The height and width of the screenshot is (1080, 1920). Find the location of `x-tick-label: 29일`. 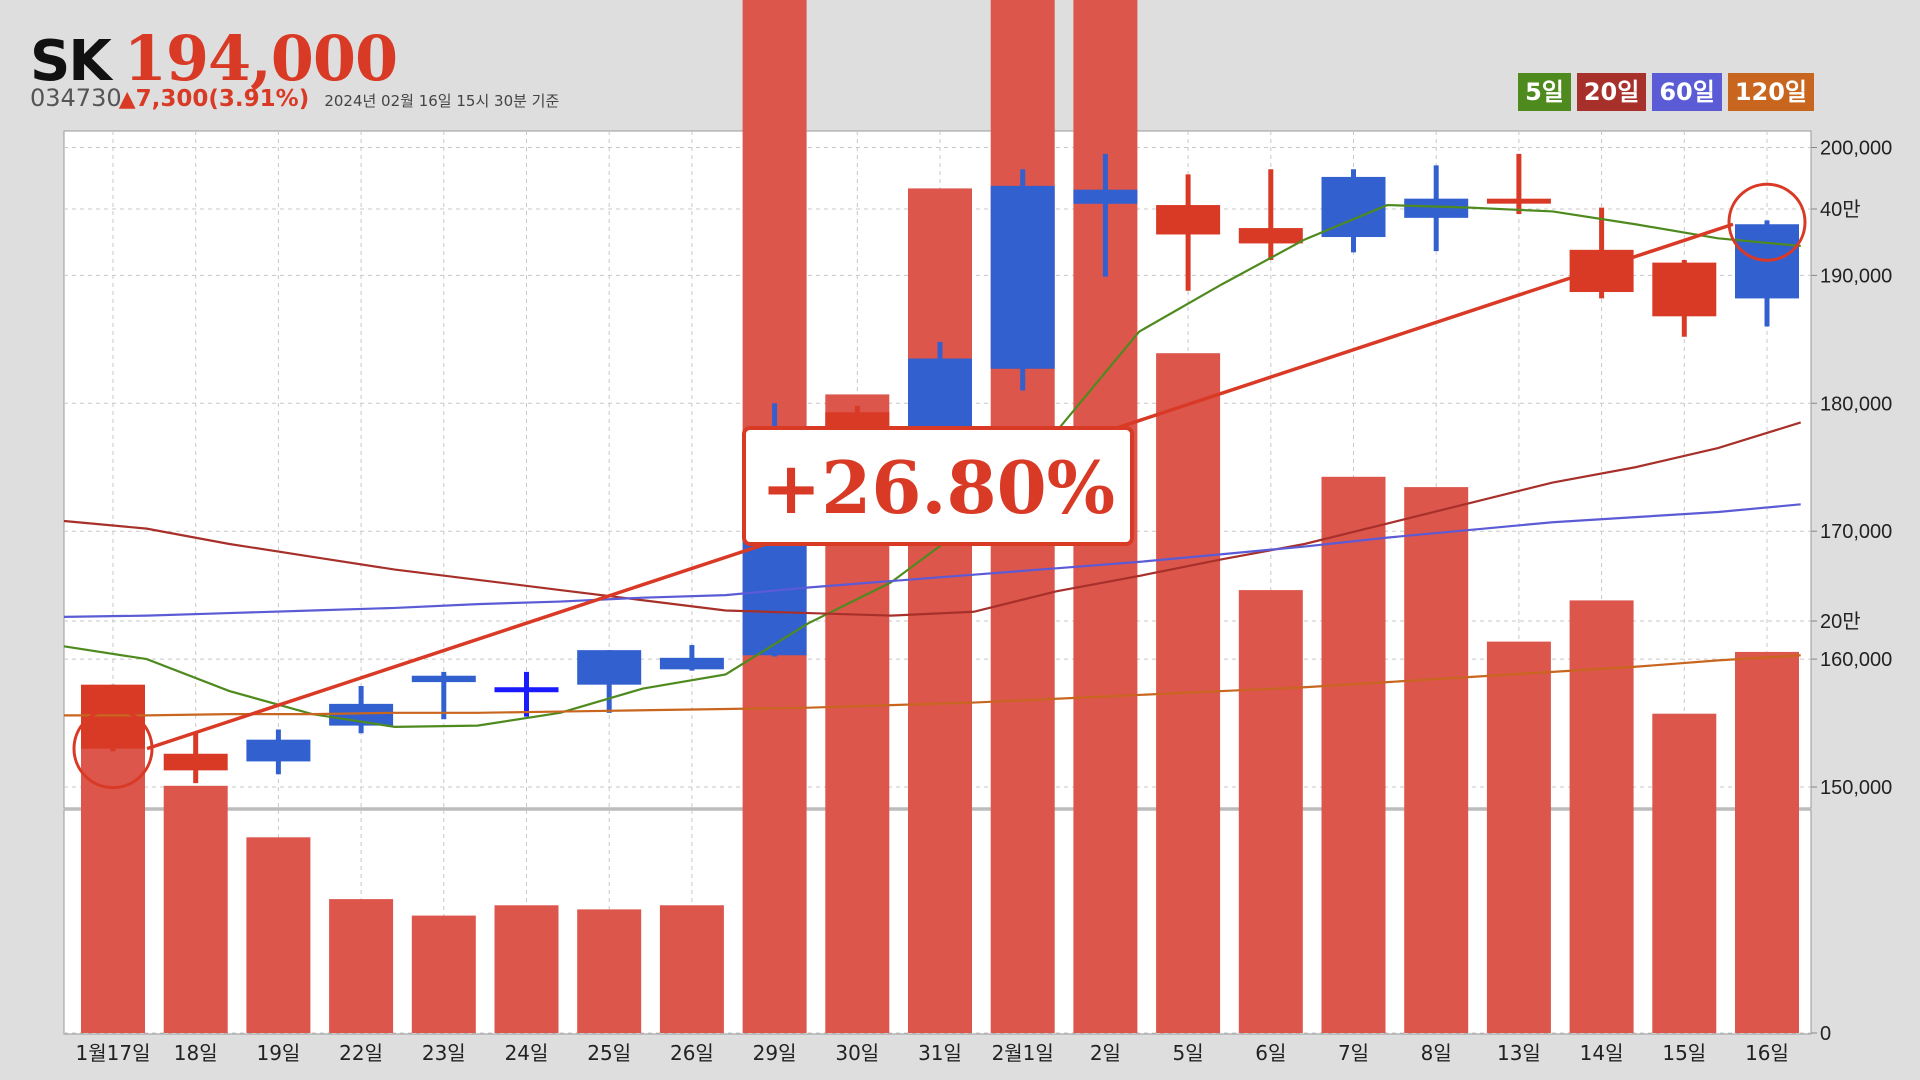

x-tick-label: 29일 is located at coordinates (775, 1053).